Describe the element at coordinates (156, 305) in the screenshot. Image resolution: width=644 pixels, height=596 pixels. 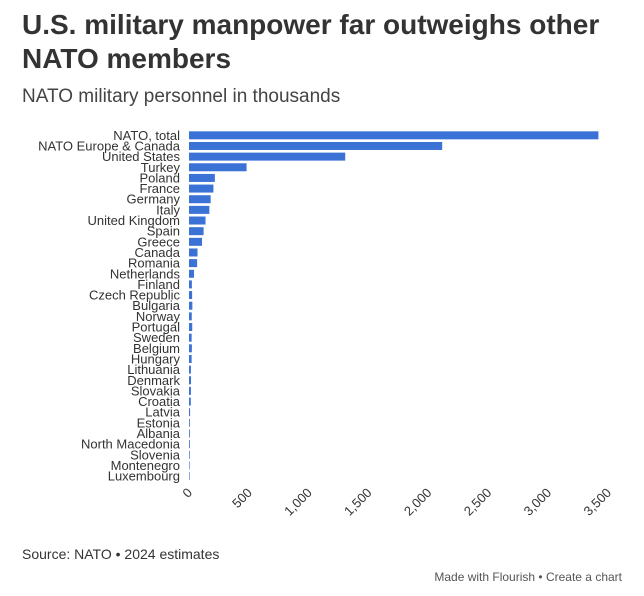
I see `category-label: Bulgaria` at that location.